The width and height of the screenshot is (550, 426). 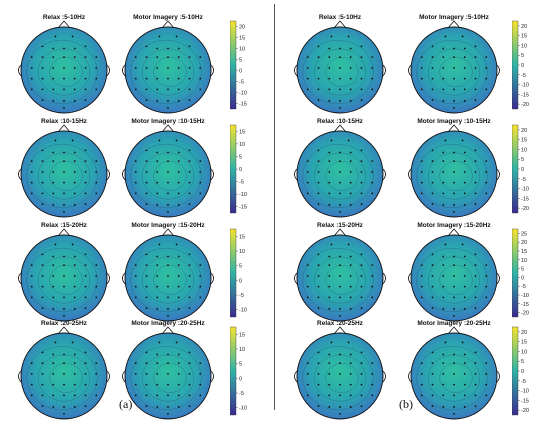 I want to click on ear-left-outline, so click(x=124, y=278).